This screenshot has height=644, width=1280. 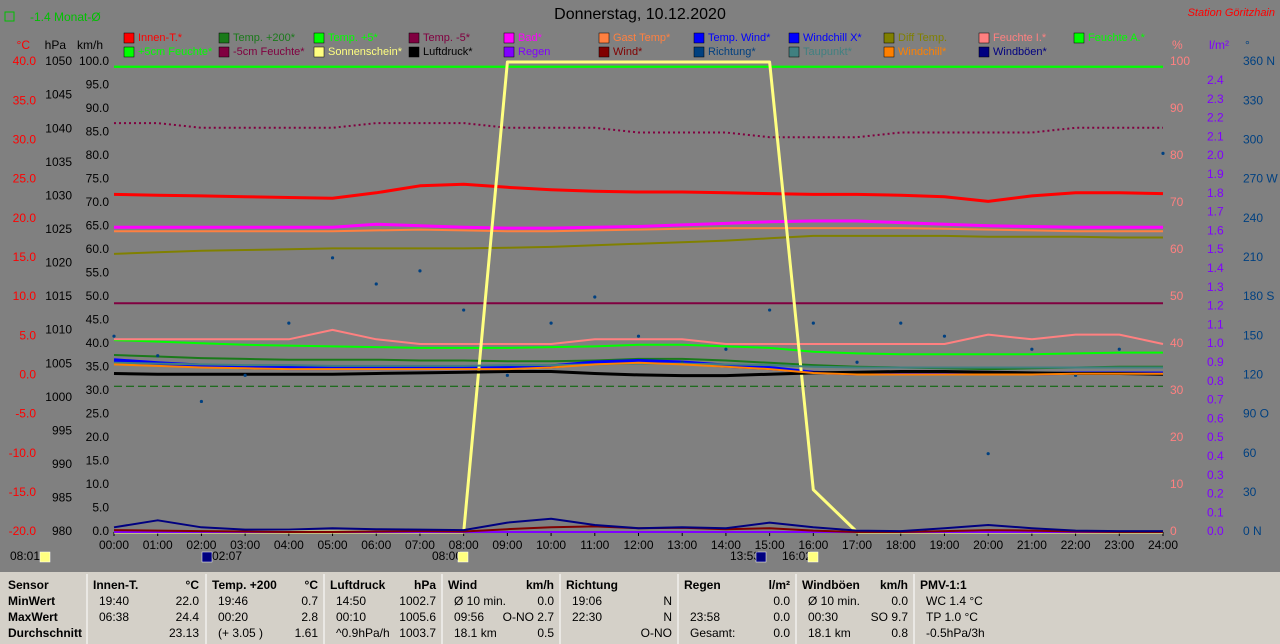 I want to click on axis-title: hPa, so click(x=56, y=45).